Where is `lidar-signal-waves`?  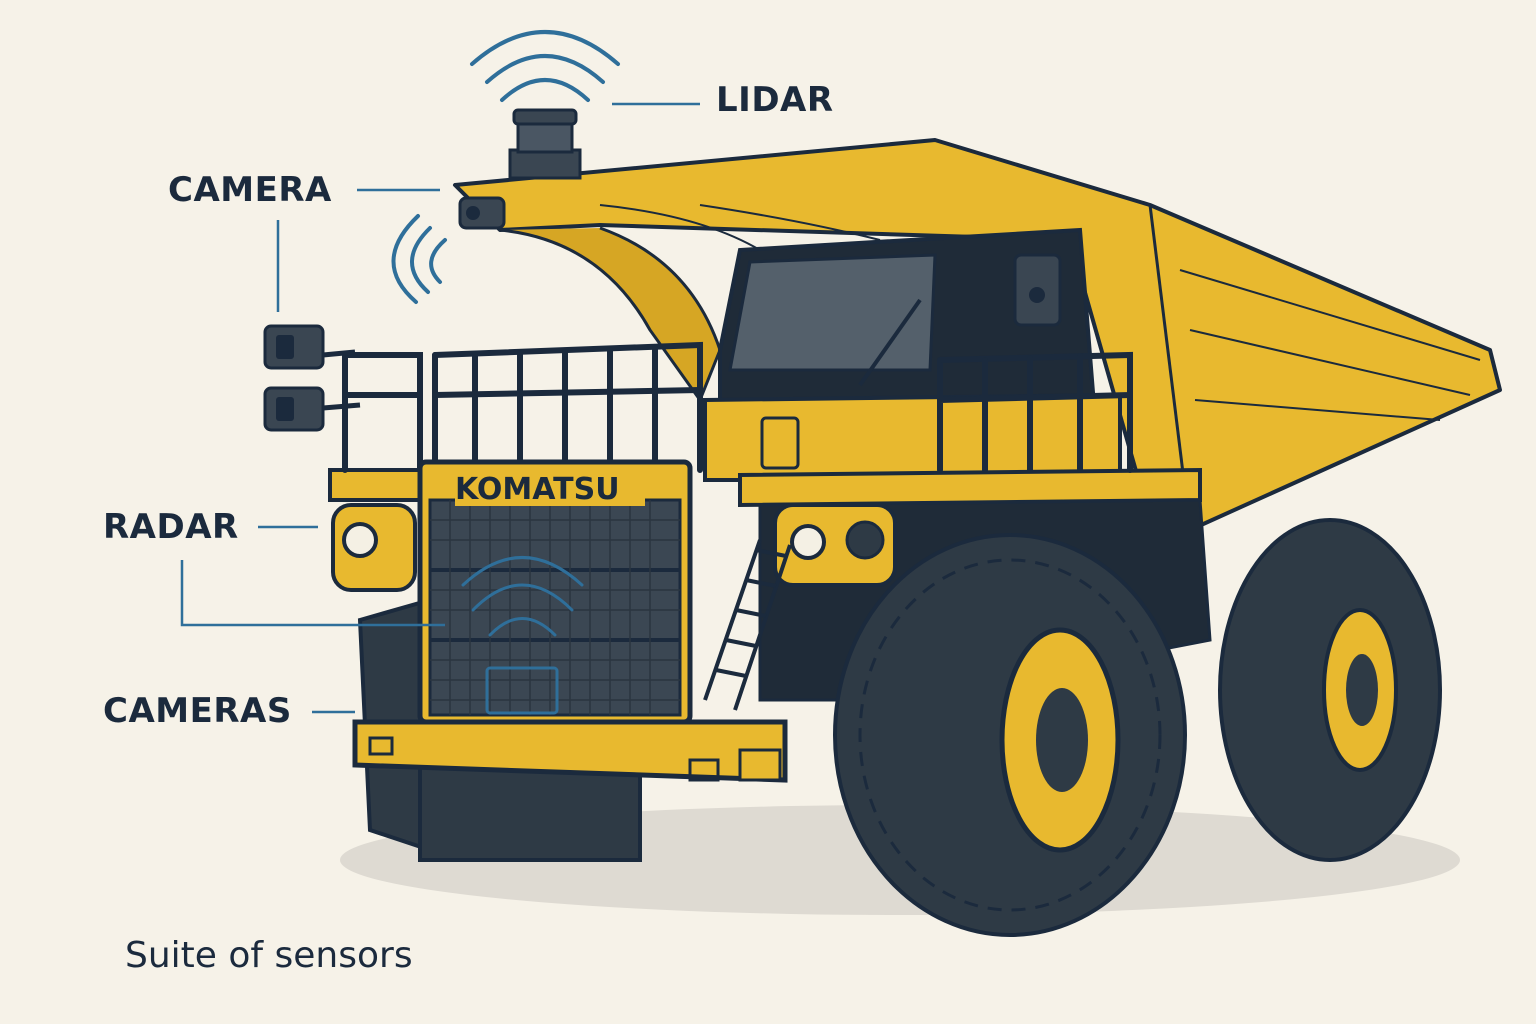
lidar-signal-waves is located at coordinates (545, 66).